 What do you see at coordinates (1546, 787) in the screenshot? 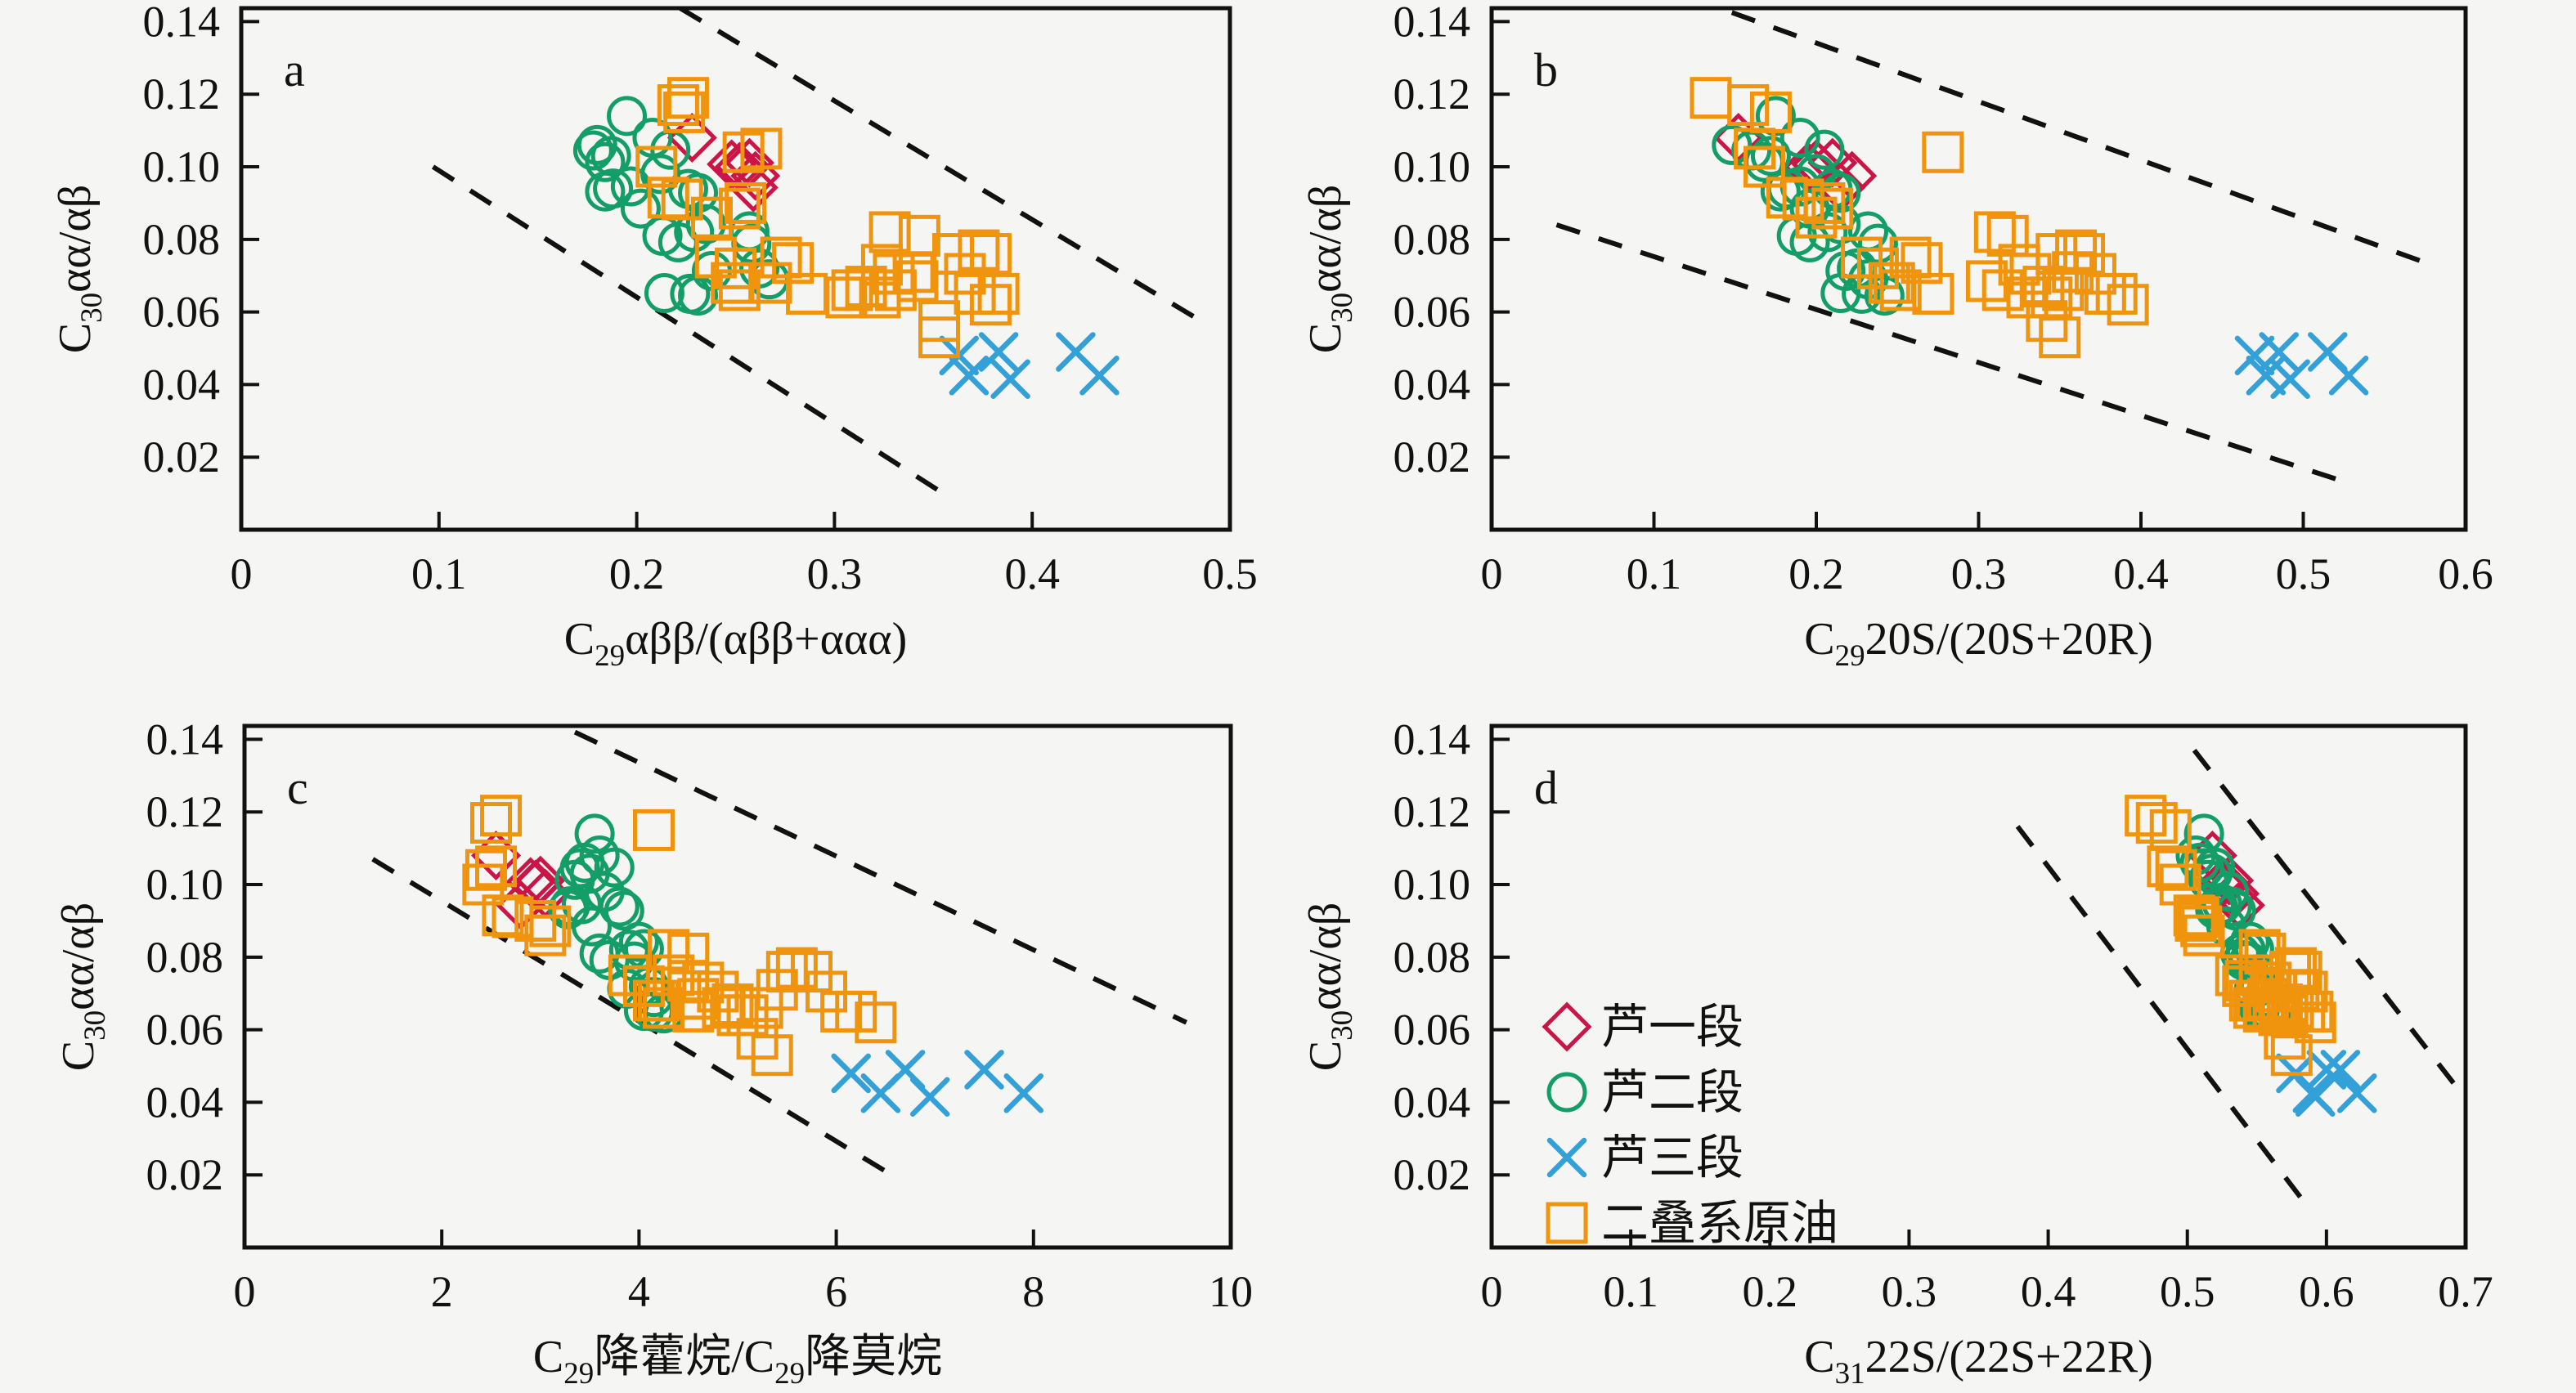
I see `panel-letter: d` at bounding box center [1546, 787].